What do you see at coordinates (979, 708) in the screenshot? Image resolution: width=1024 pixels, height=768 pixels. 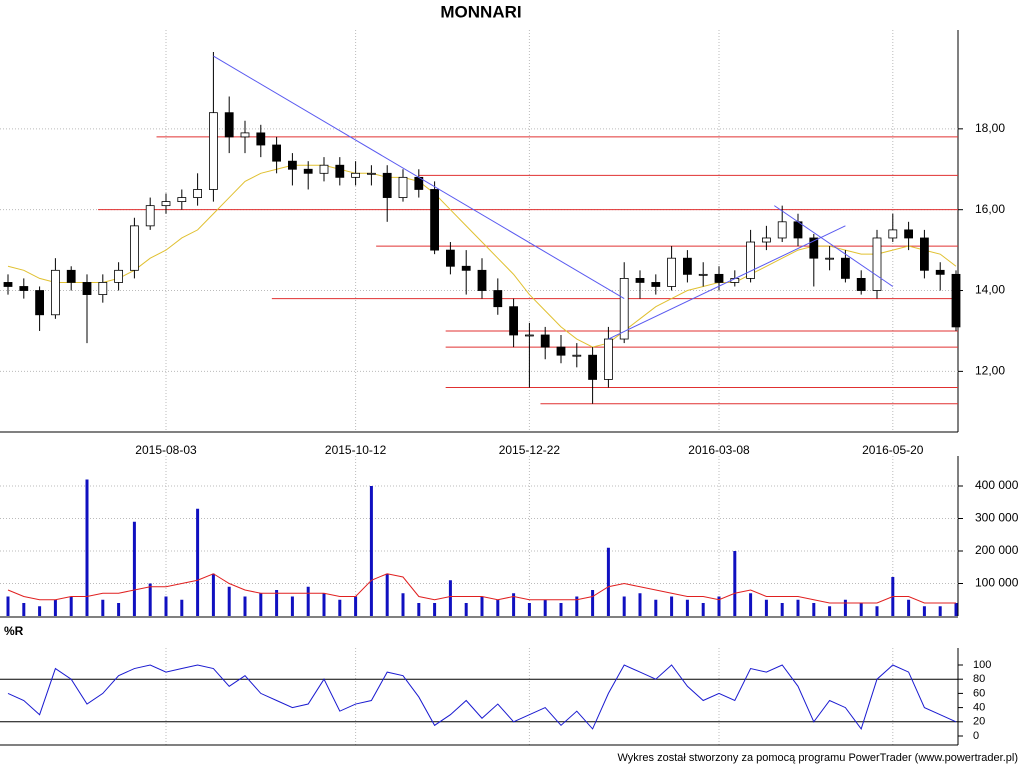 I see `y-tick-label: 40` at bounding box center [979, 708].